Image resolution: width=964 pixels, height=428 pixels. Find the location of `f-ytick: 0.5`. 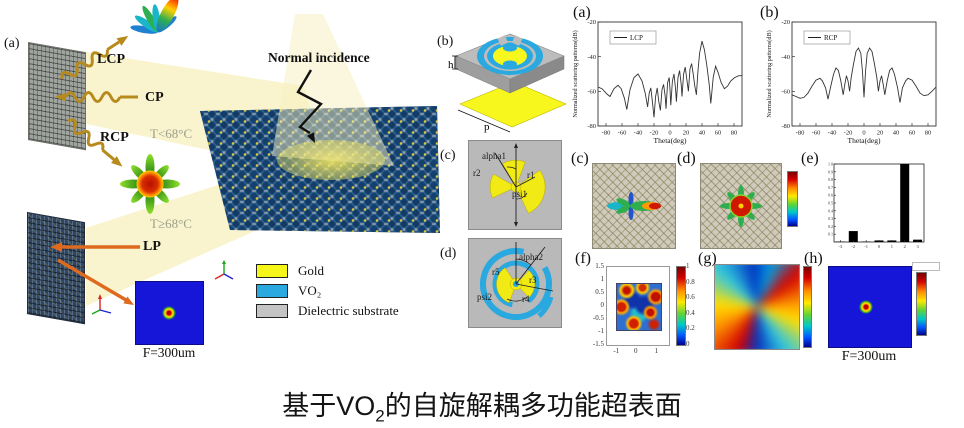

f-ytick: 0.5 is located at coordinates (599, 292).